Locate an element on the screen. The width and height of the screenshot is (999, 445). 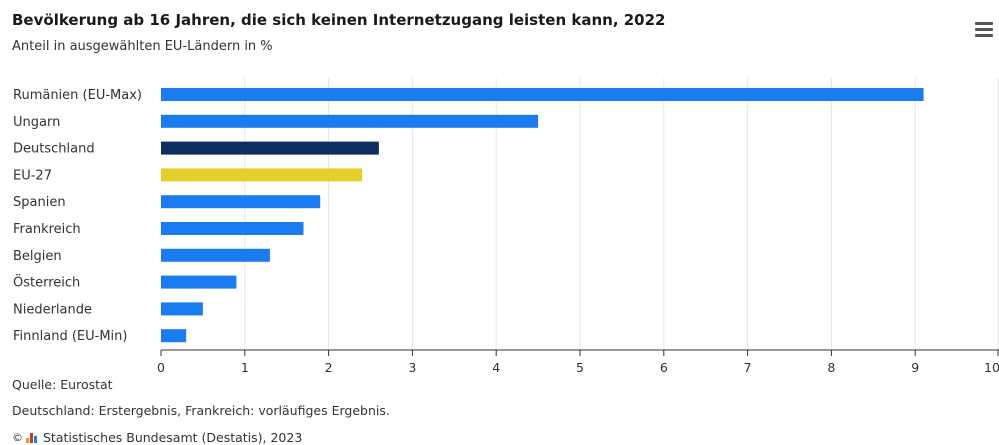
chart-subtitle: Anteil in ausgewählten EU-Ländern in % is located at coordinates (142, 46).